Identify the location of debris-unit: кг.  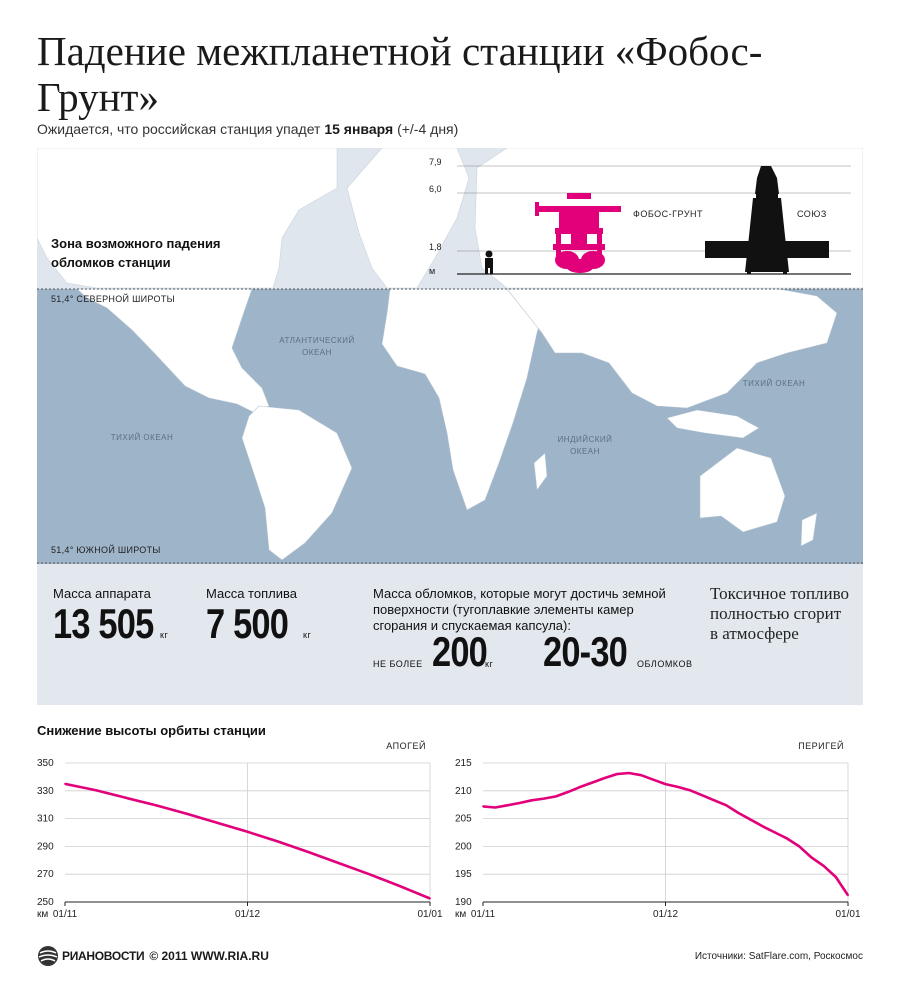
(489, 664).